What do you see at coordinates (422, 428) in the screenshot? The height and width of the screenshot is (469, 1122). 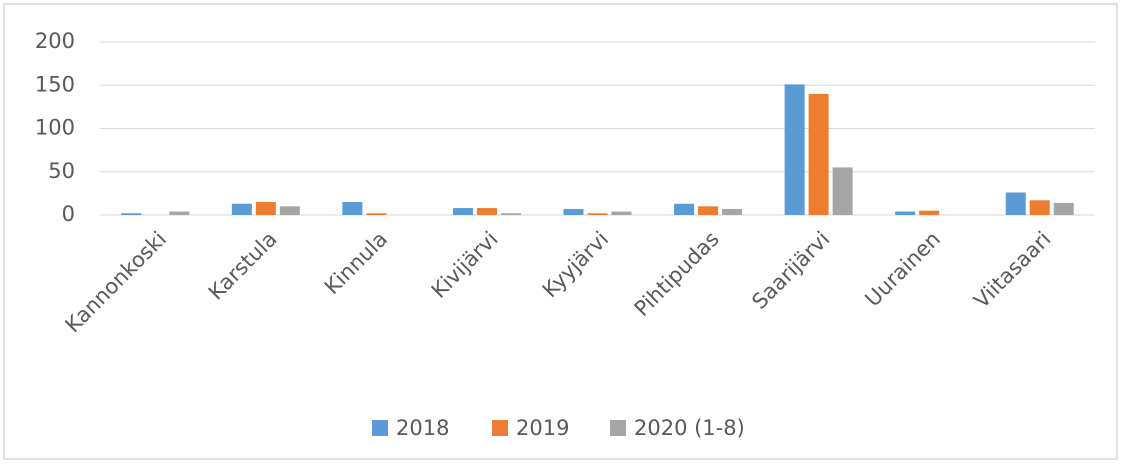 I see `legend-label: 2018` at bounding box center [422, 428].